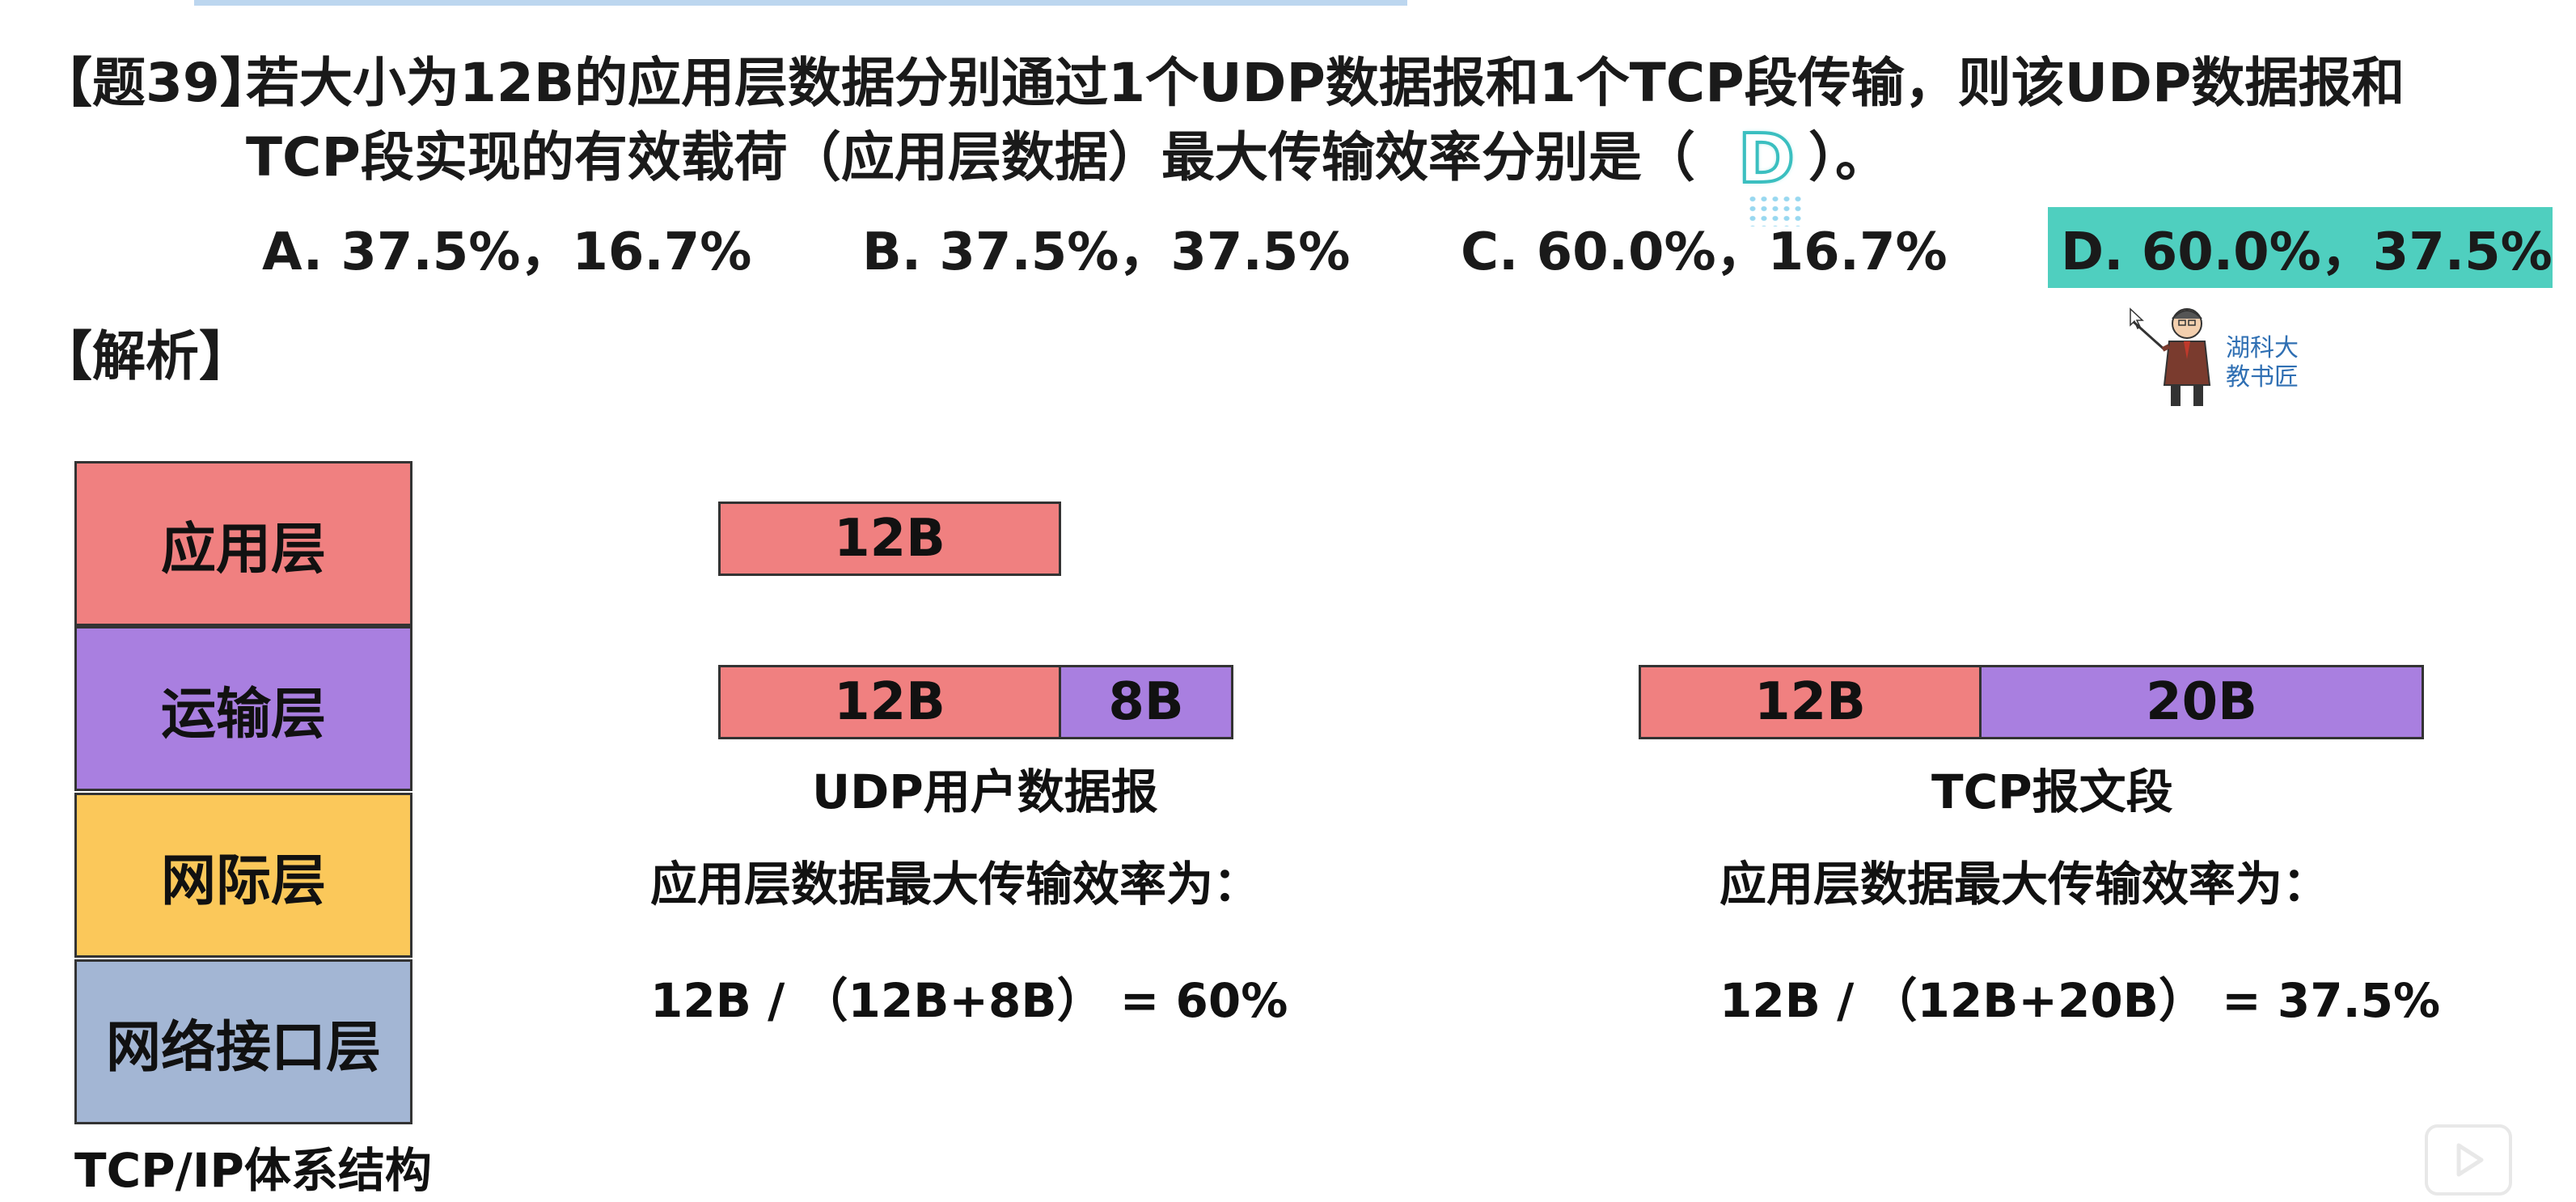 This screenshot has width=2576, height=1202. What do you see at coordinates (145, 356) in the screenshot?
I see `analysis-heading: 【解析】` at bounding box center [145, 356].